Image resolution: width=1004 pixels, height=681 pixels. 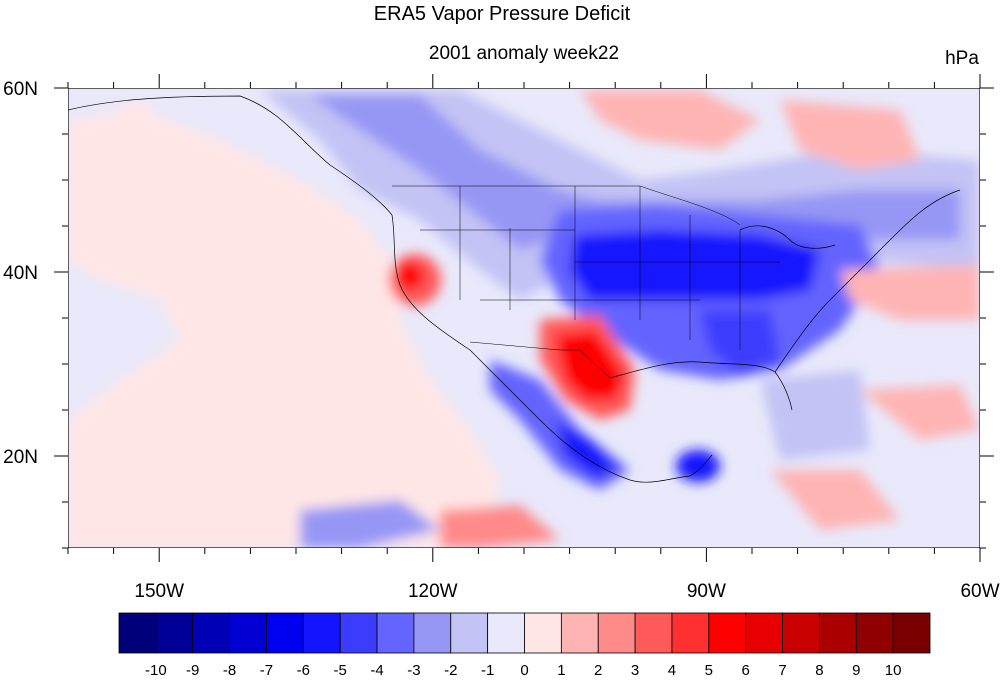 I want to click on colorbar-label: -4, so click(x=376, y=670).